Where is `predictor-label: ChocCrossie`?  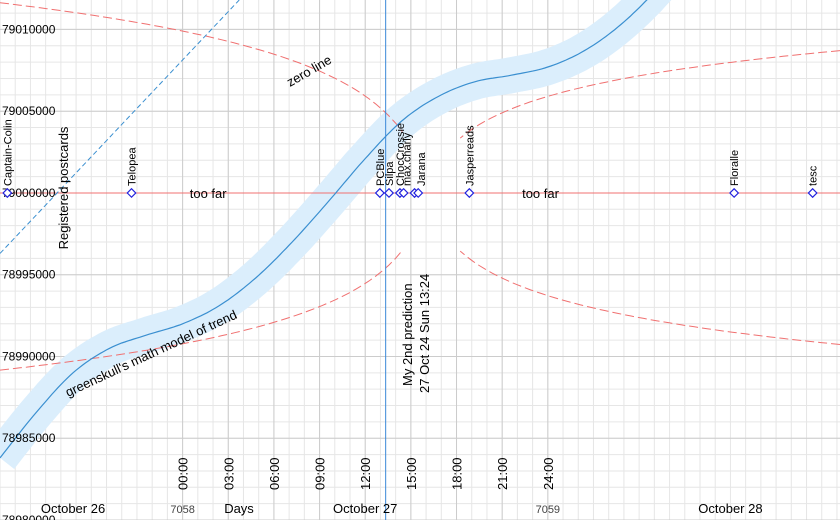
predictor-label: ChocCrossie is located at coordinates (401, 154).